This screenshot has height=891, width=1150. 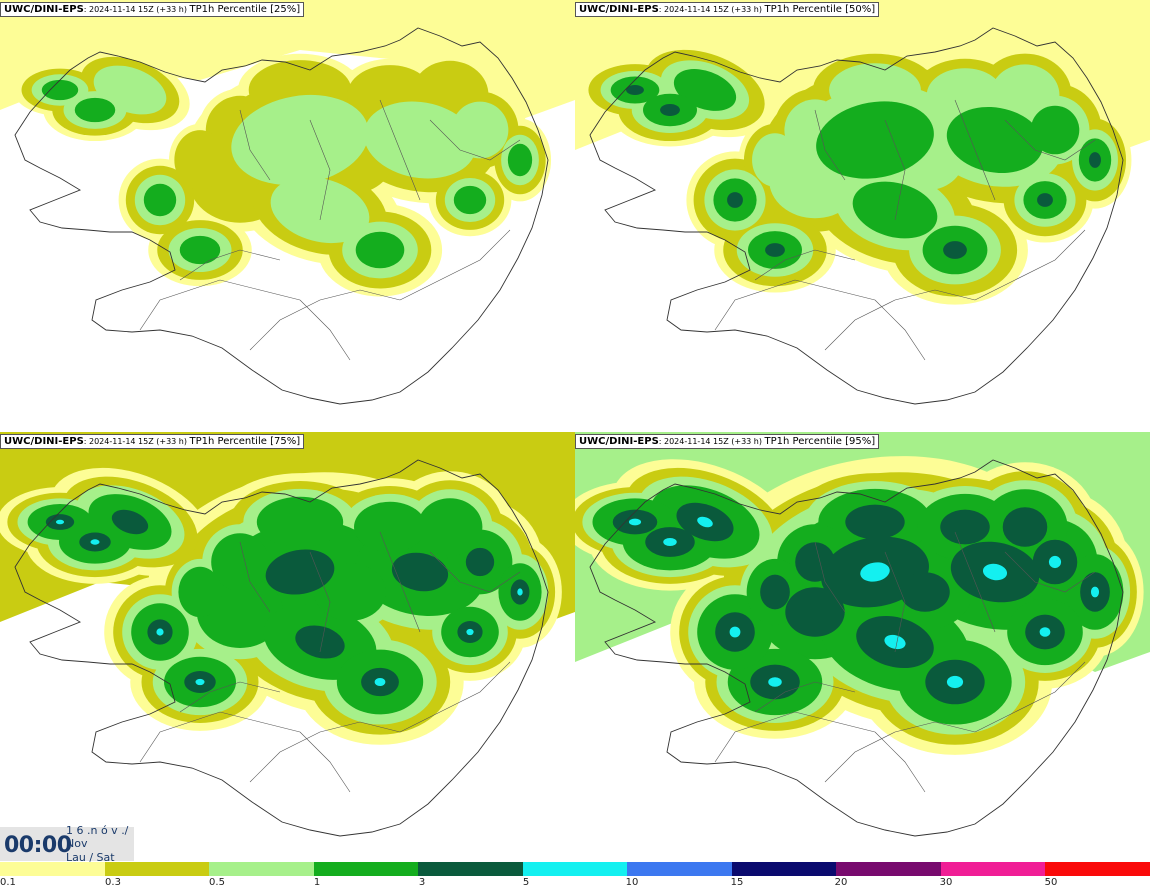 I want to click on legend-label: 10, so click(x=632, y=882).